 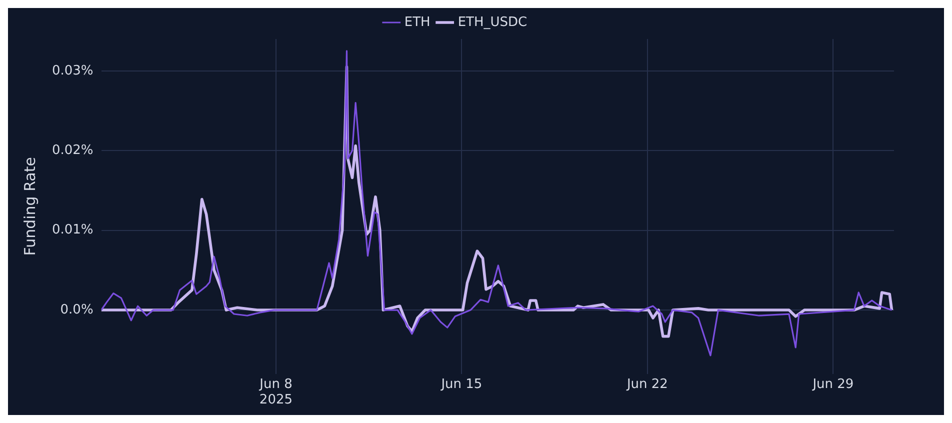 I want to click on y-tick-label: 0.01%, so click(x=73, y=230).